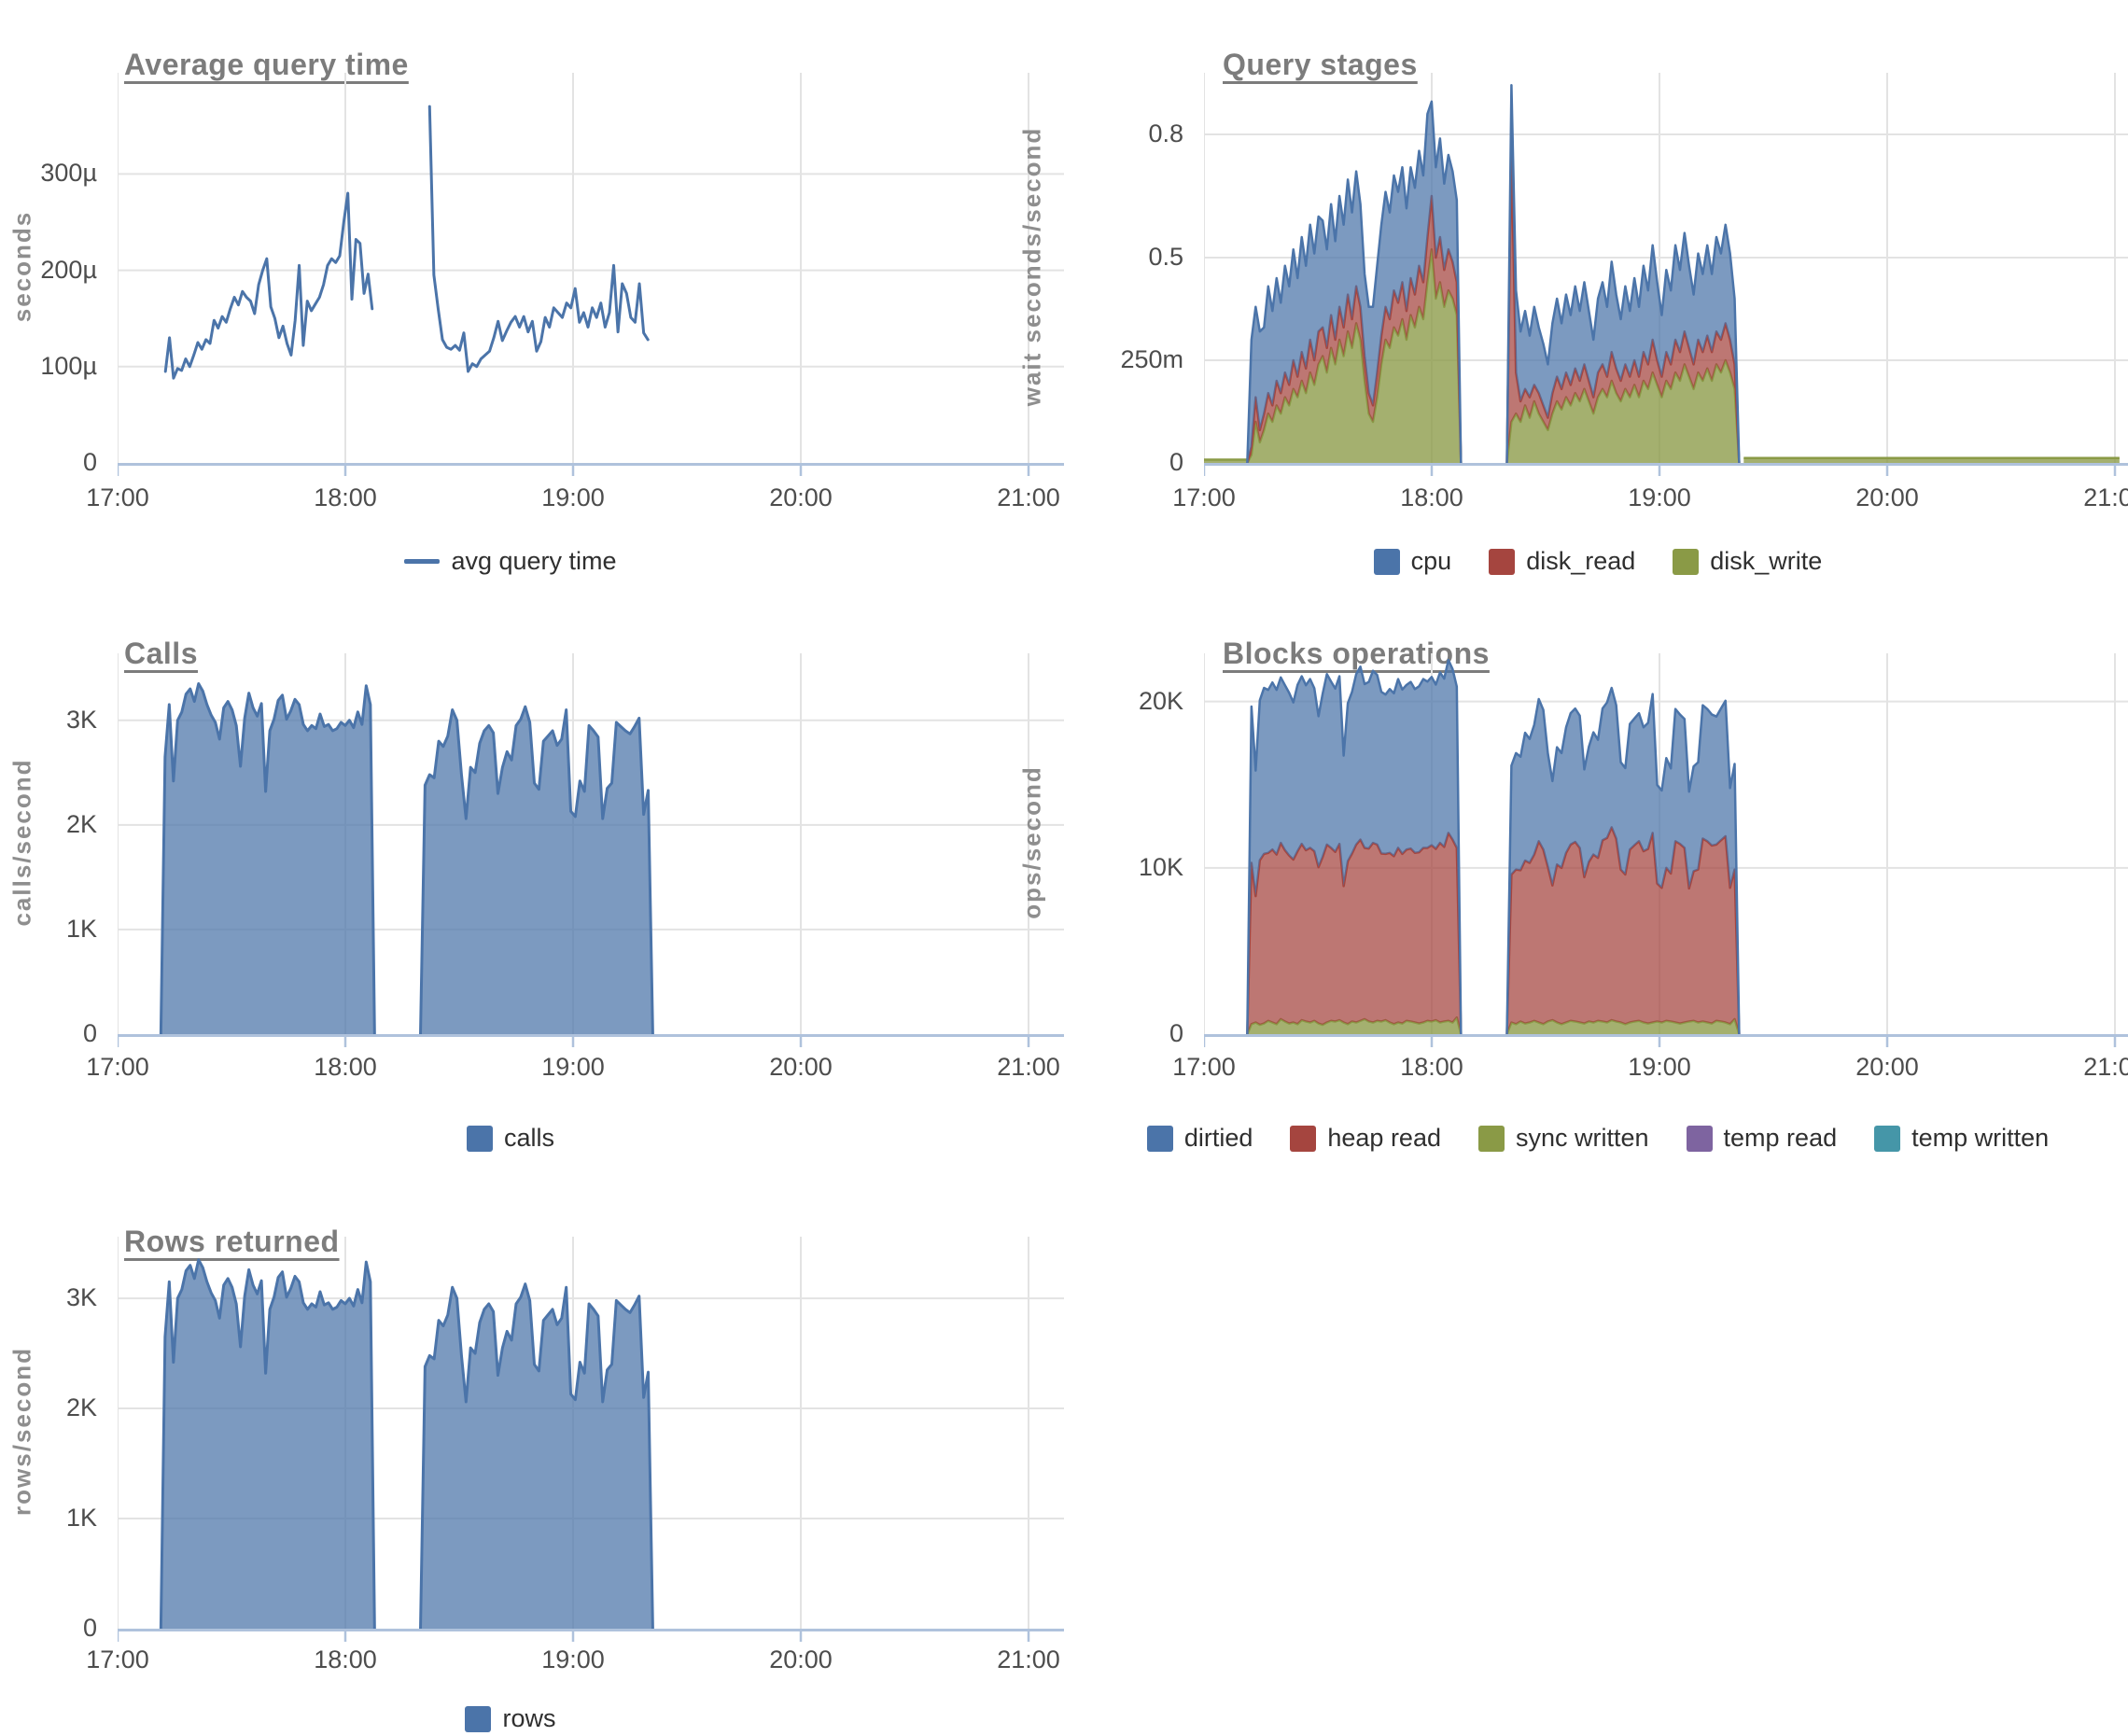 The image size is (2128, 1736). I want to click on plot-average-query-time, so click(591, 274).